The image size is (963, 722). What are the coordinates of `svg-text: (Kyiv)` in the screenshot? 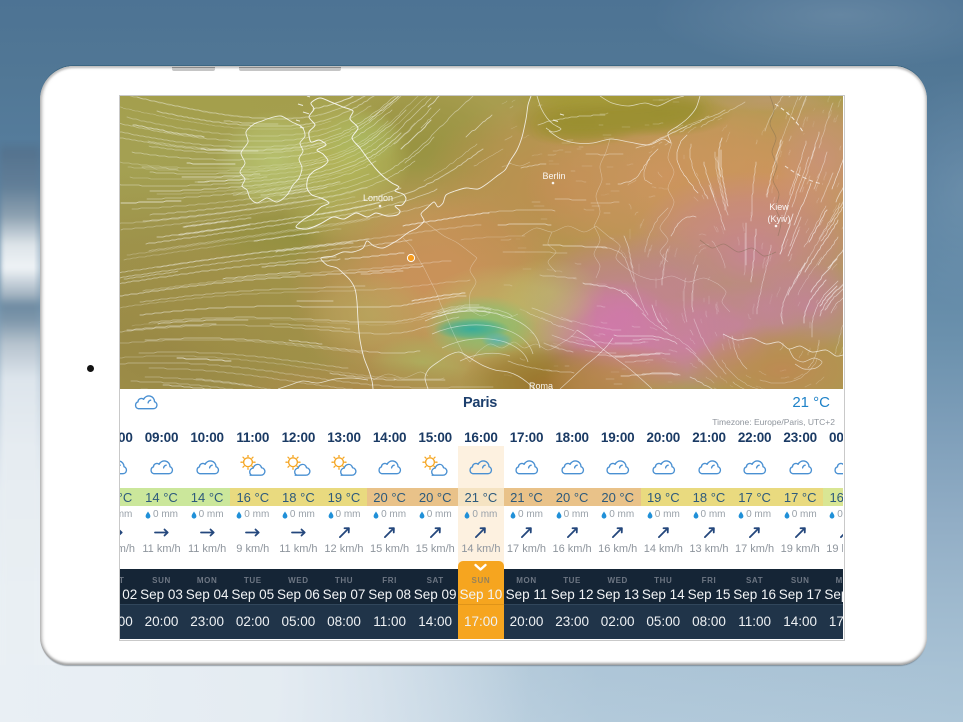 It's located at (779, 219).